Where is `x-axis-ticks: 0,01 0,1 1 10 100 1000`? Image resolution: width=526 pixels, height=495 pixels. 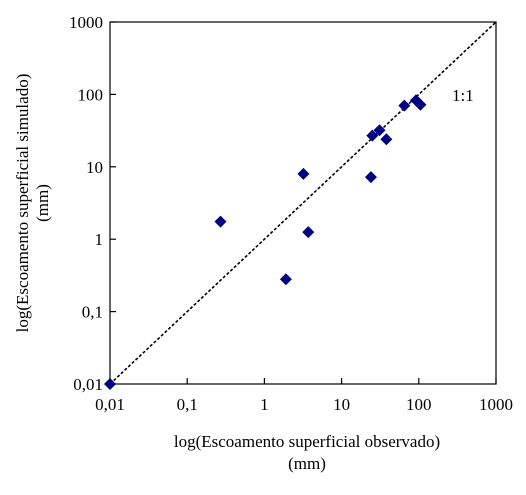
x-axis-ticks: 0,01 0,1 1 10 100 1000 is located at coordinates (304, 396).